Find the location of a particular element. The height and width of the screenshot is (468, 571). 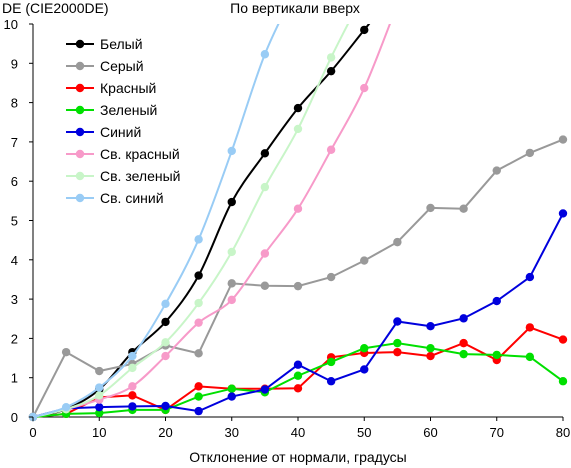

legend-entry: Синий is located at coordinates (103, 132).